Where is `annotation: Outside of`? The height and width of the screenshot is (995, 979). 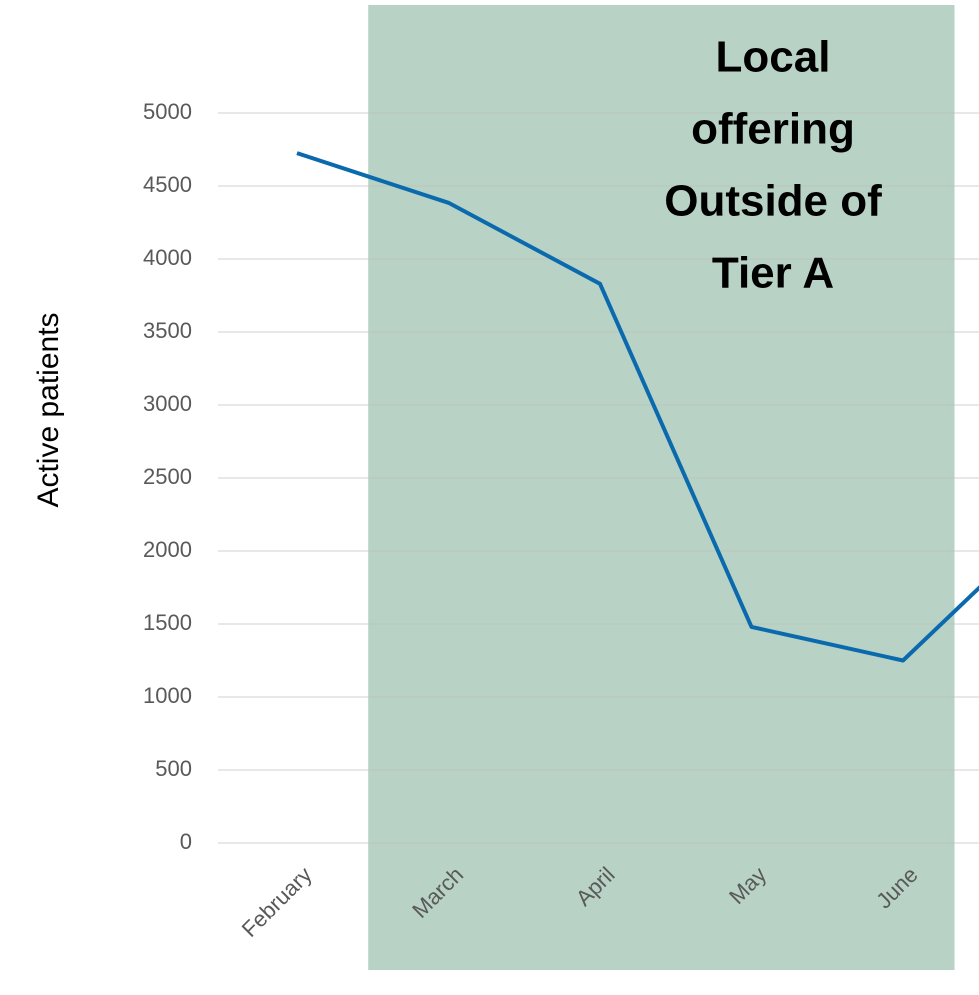
annotation: Outside of is located at coordinates (773, 201).